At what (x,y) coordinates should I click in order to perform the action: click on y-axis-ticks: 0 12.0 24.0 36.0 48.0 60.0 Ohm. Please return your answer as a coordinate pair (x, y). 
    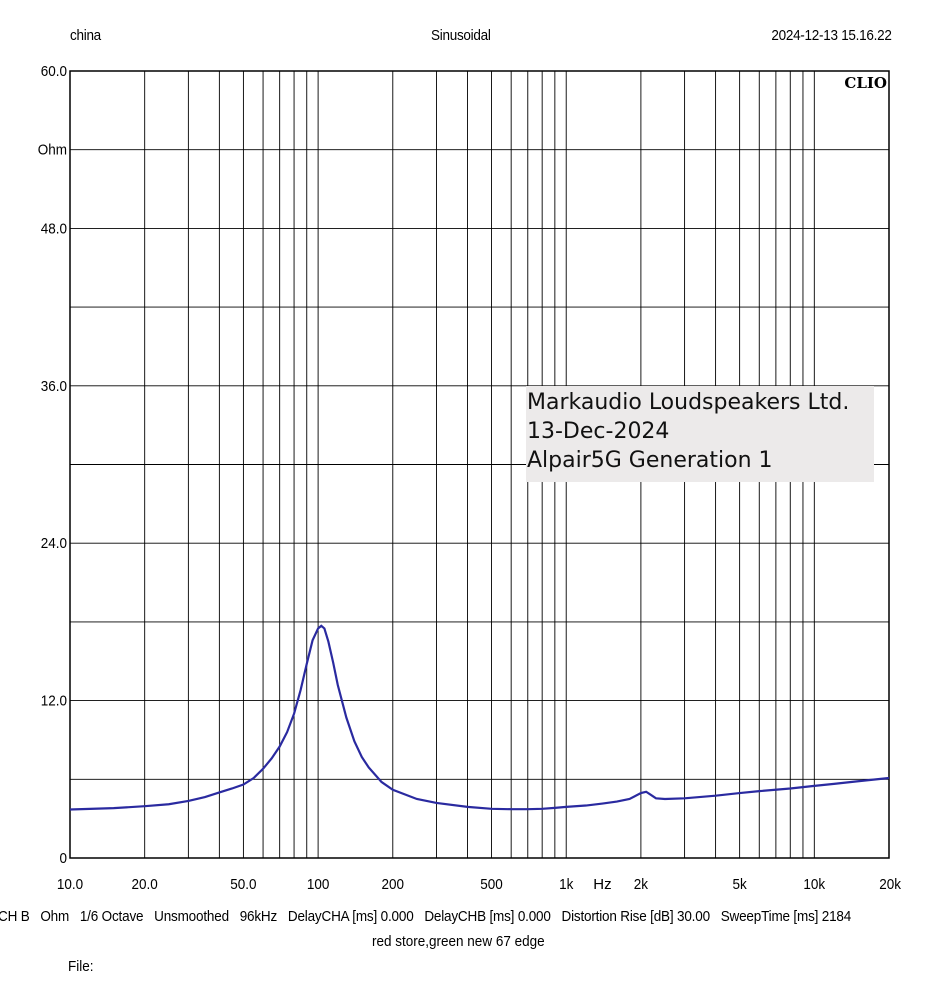
    Looking at the image, I should click on (52, 465).